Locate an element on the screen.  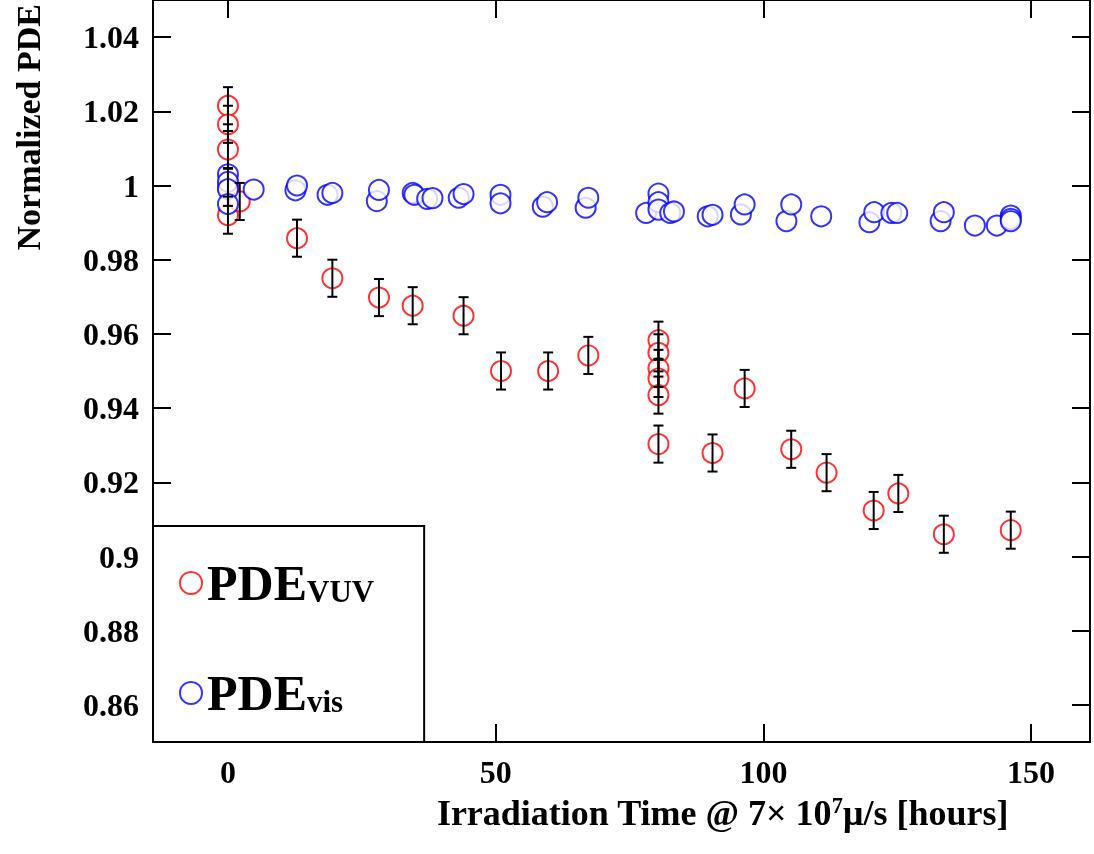
x-tick-label: 50 is located at coordinates (495, 772).